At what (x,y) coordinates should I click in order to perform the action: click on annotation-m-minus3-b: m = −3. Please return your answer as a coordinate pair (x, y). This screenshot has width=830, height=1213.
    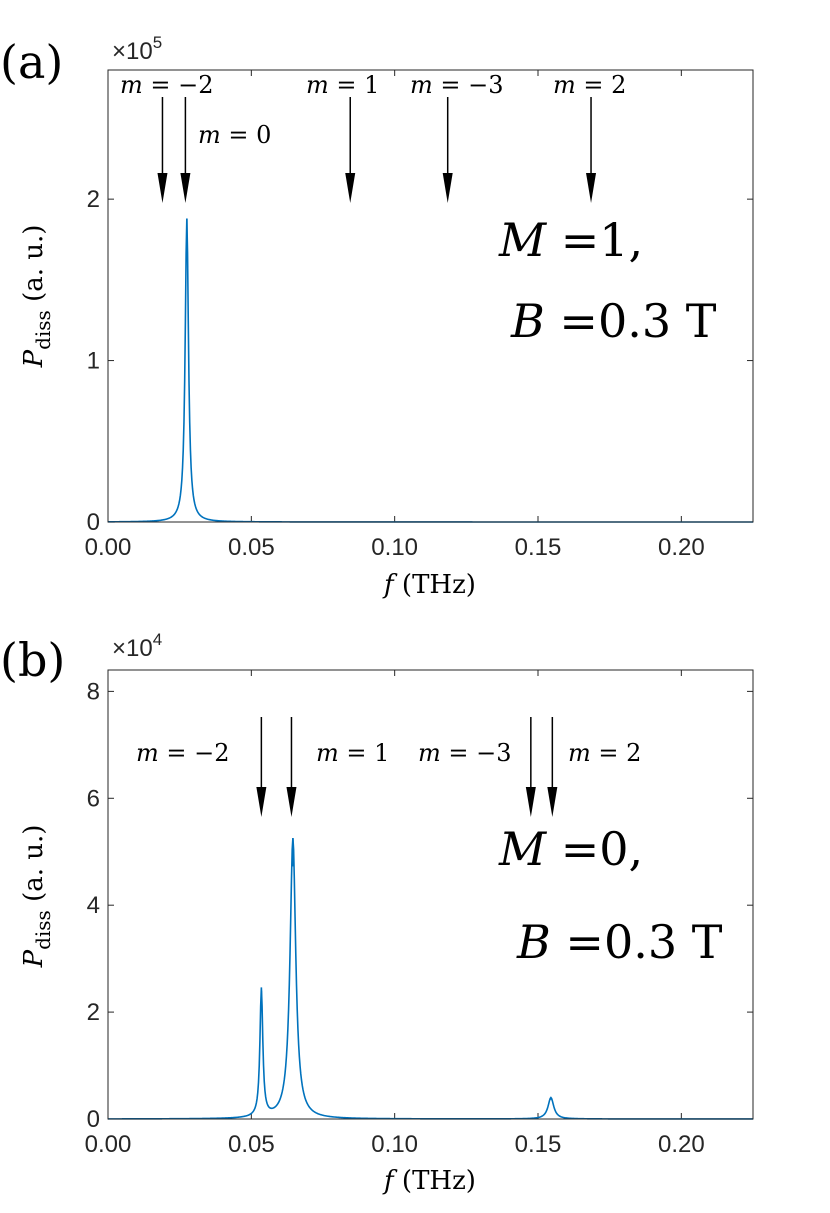
    Looking at the image, I should click on (465, 753).